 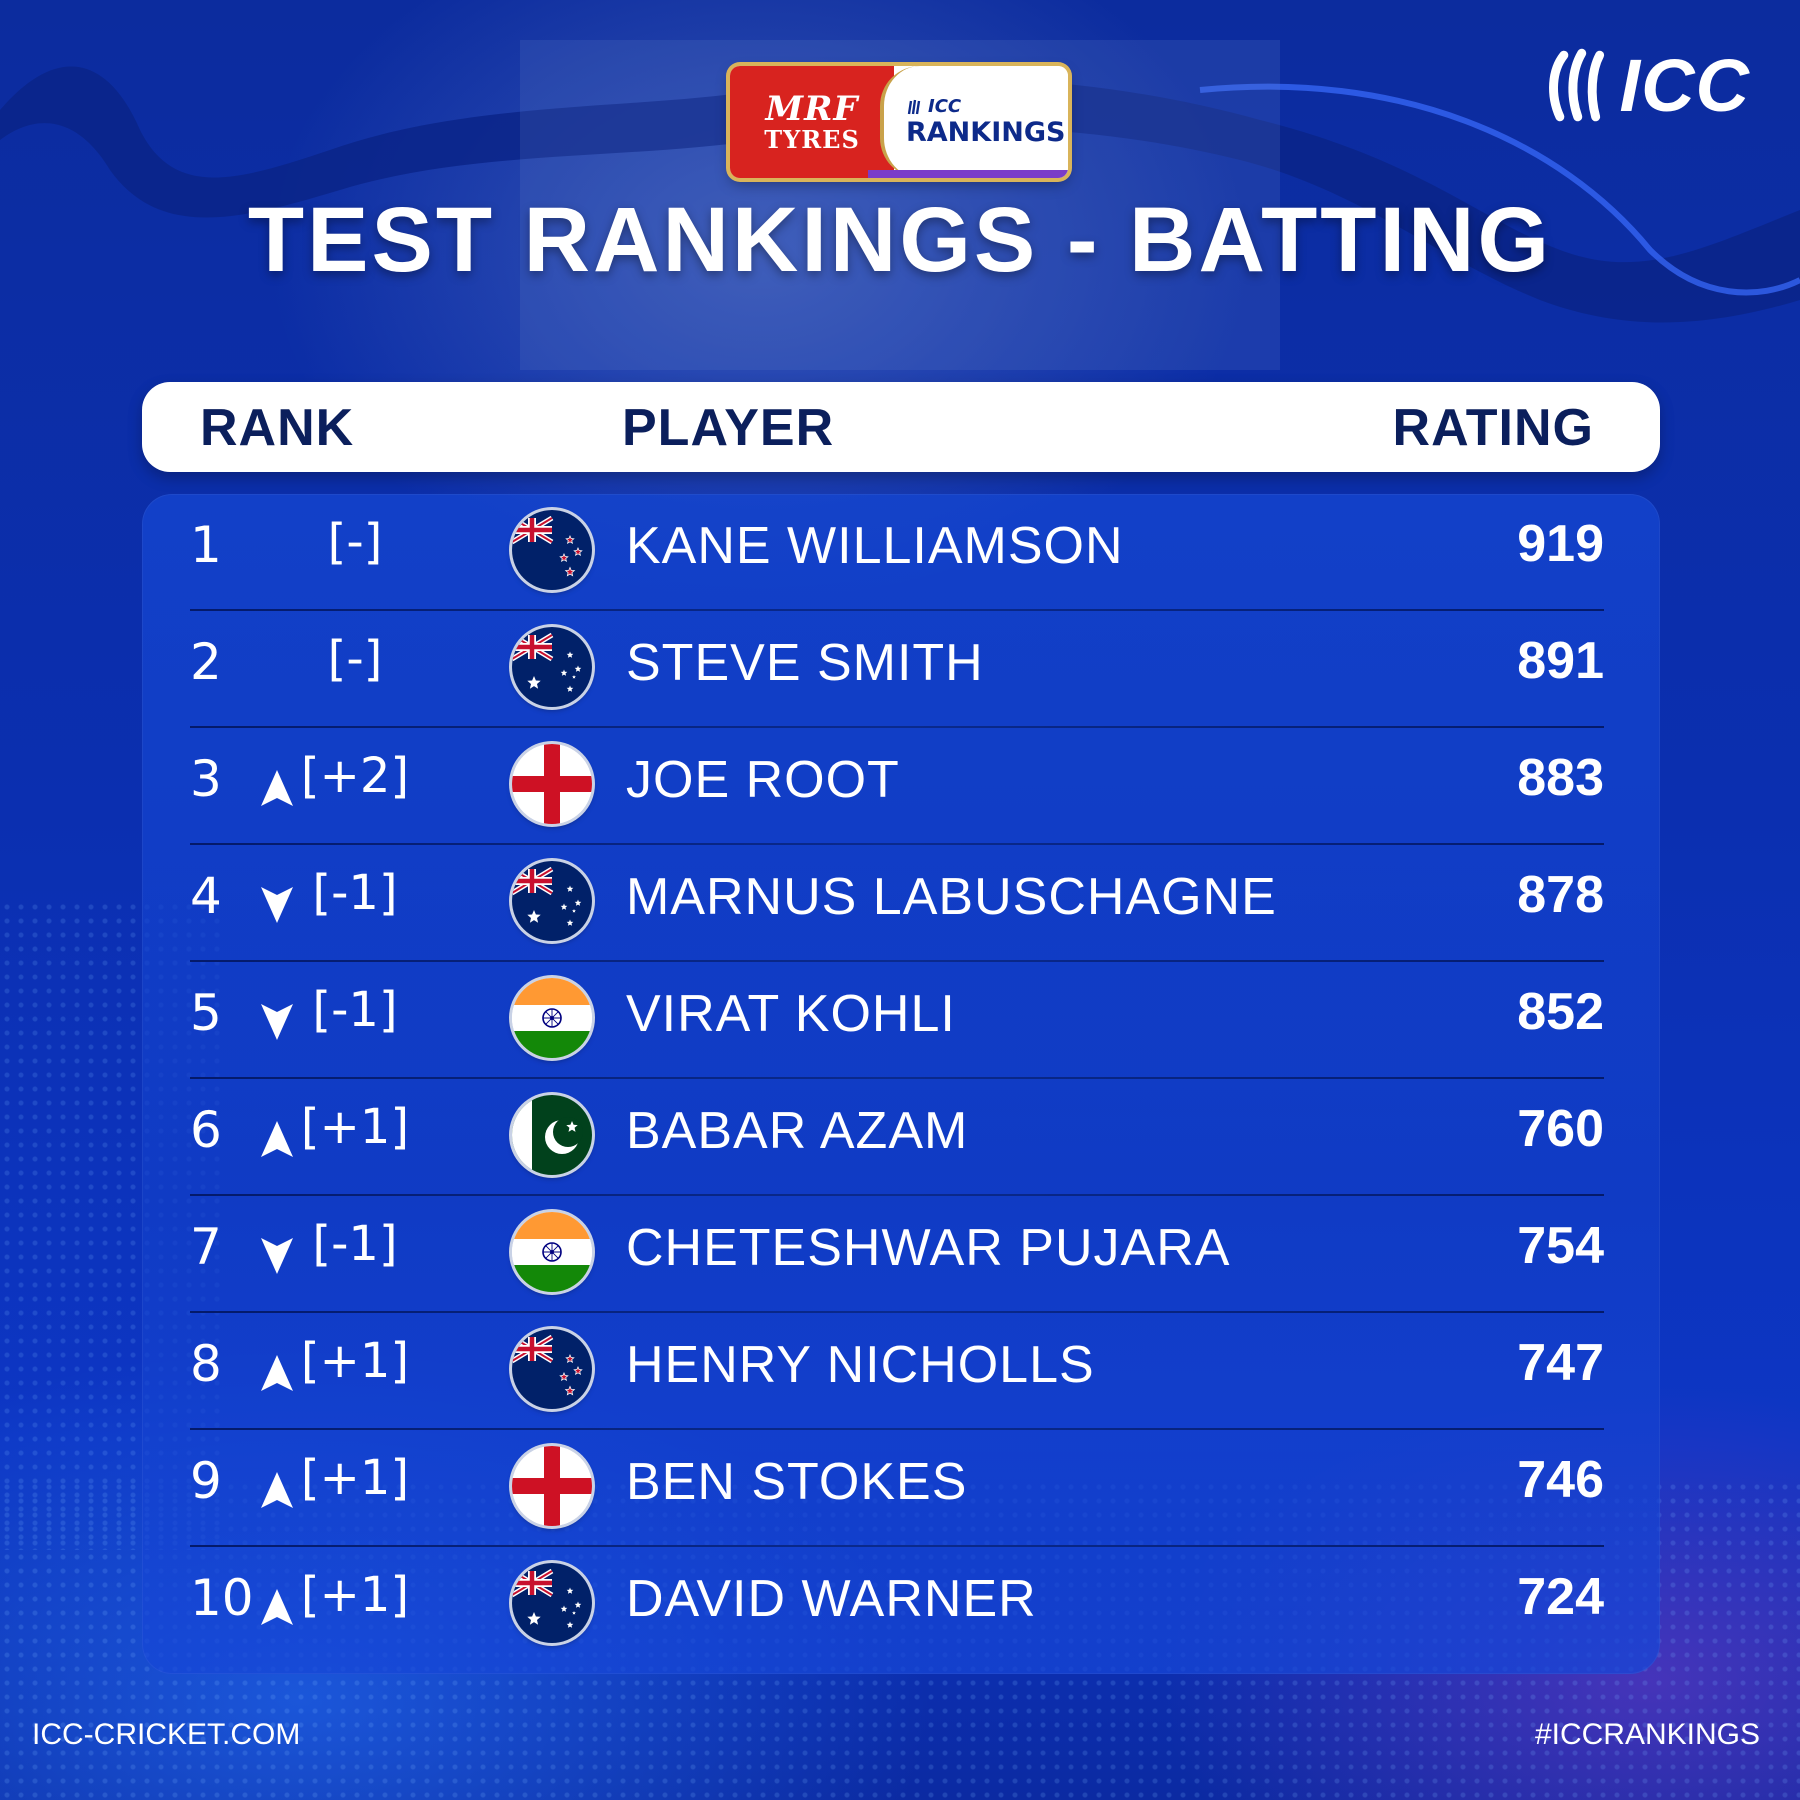 What do you see at coordinates (831, 1599) in the screenshot?
I see `player-name: DAVID WARNER` at bounding box center [831, 1599].